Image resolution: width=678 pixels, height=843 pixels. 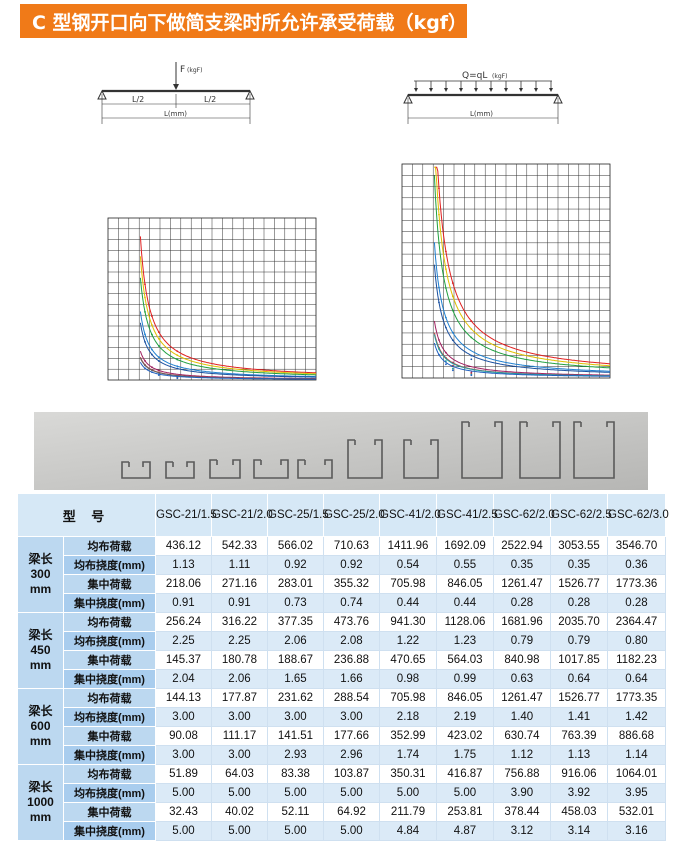 What do you see at coordinates (242, 515) in the screenshot?
I see `model-header-cell: GSC-21/2.0` at bounding box center [242, 515].